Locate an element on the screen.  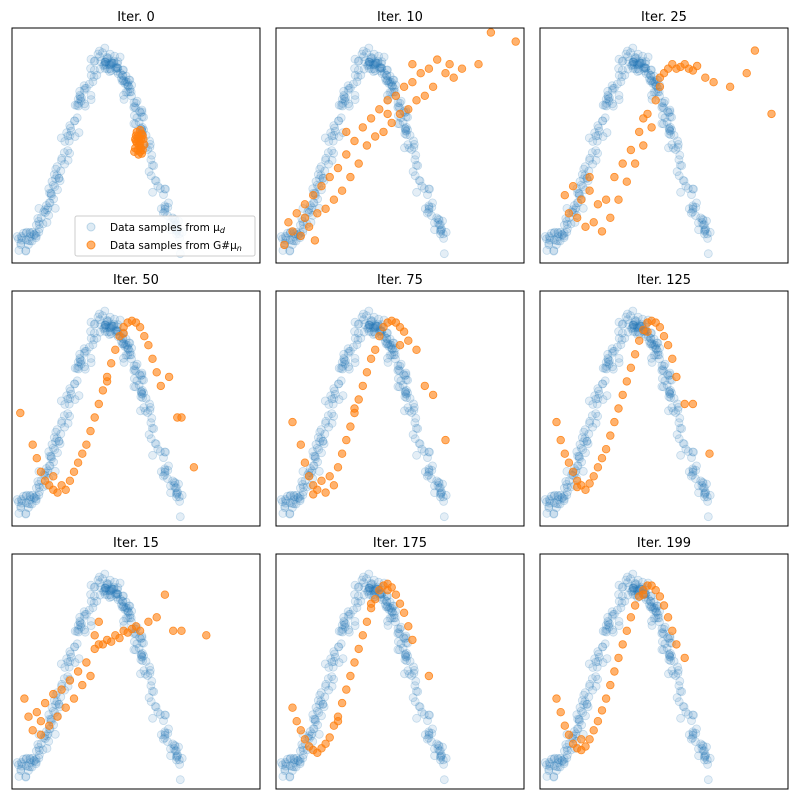
panel-title: Iter. 0 is located at coordinates (136, 17).